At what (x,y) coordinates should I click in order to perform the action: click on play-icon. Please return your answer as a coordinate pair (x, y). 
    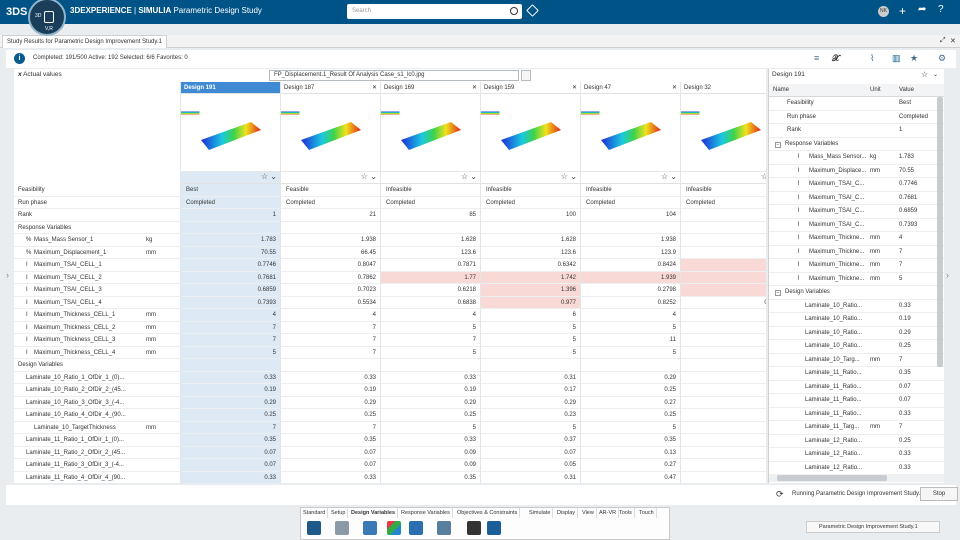
    Looking at the image, I should click on (49, 17).